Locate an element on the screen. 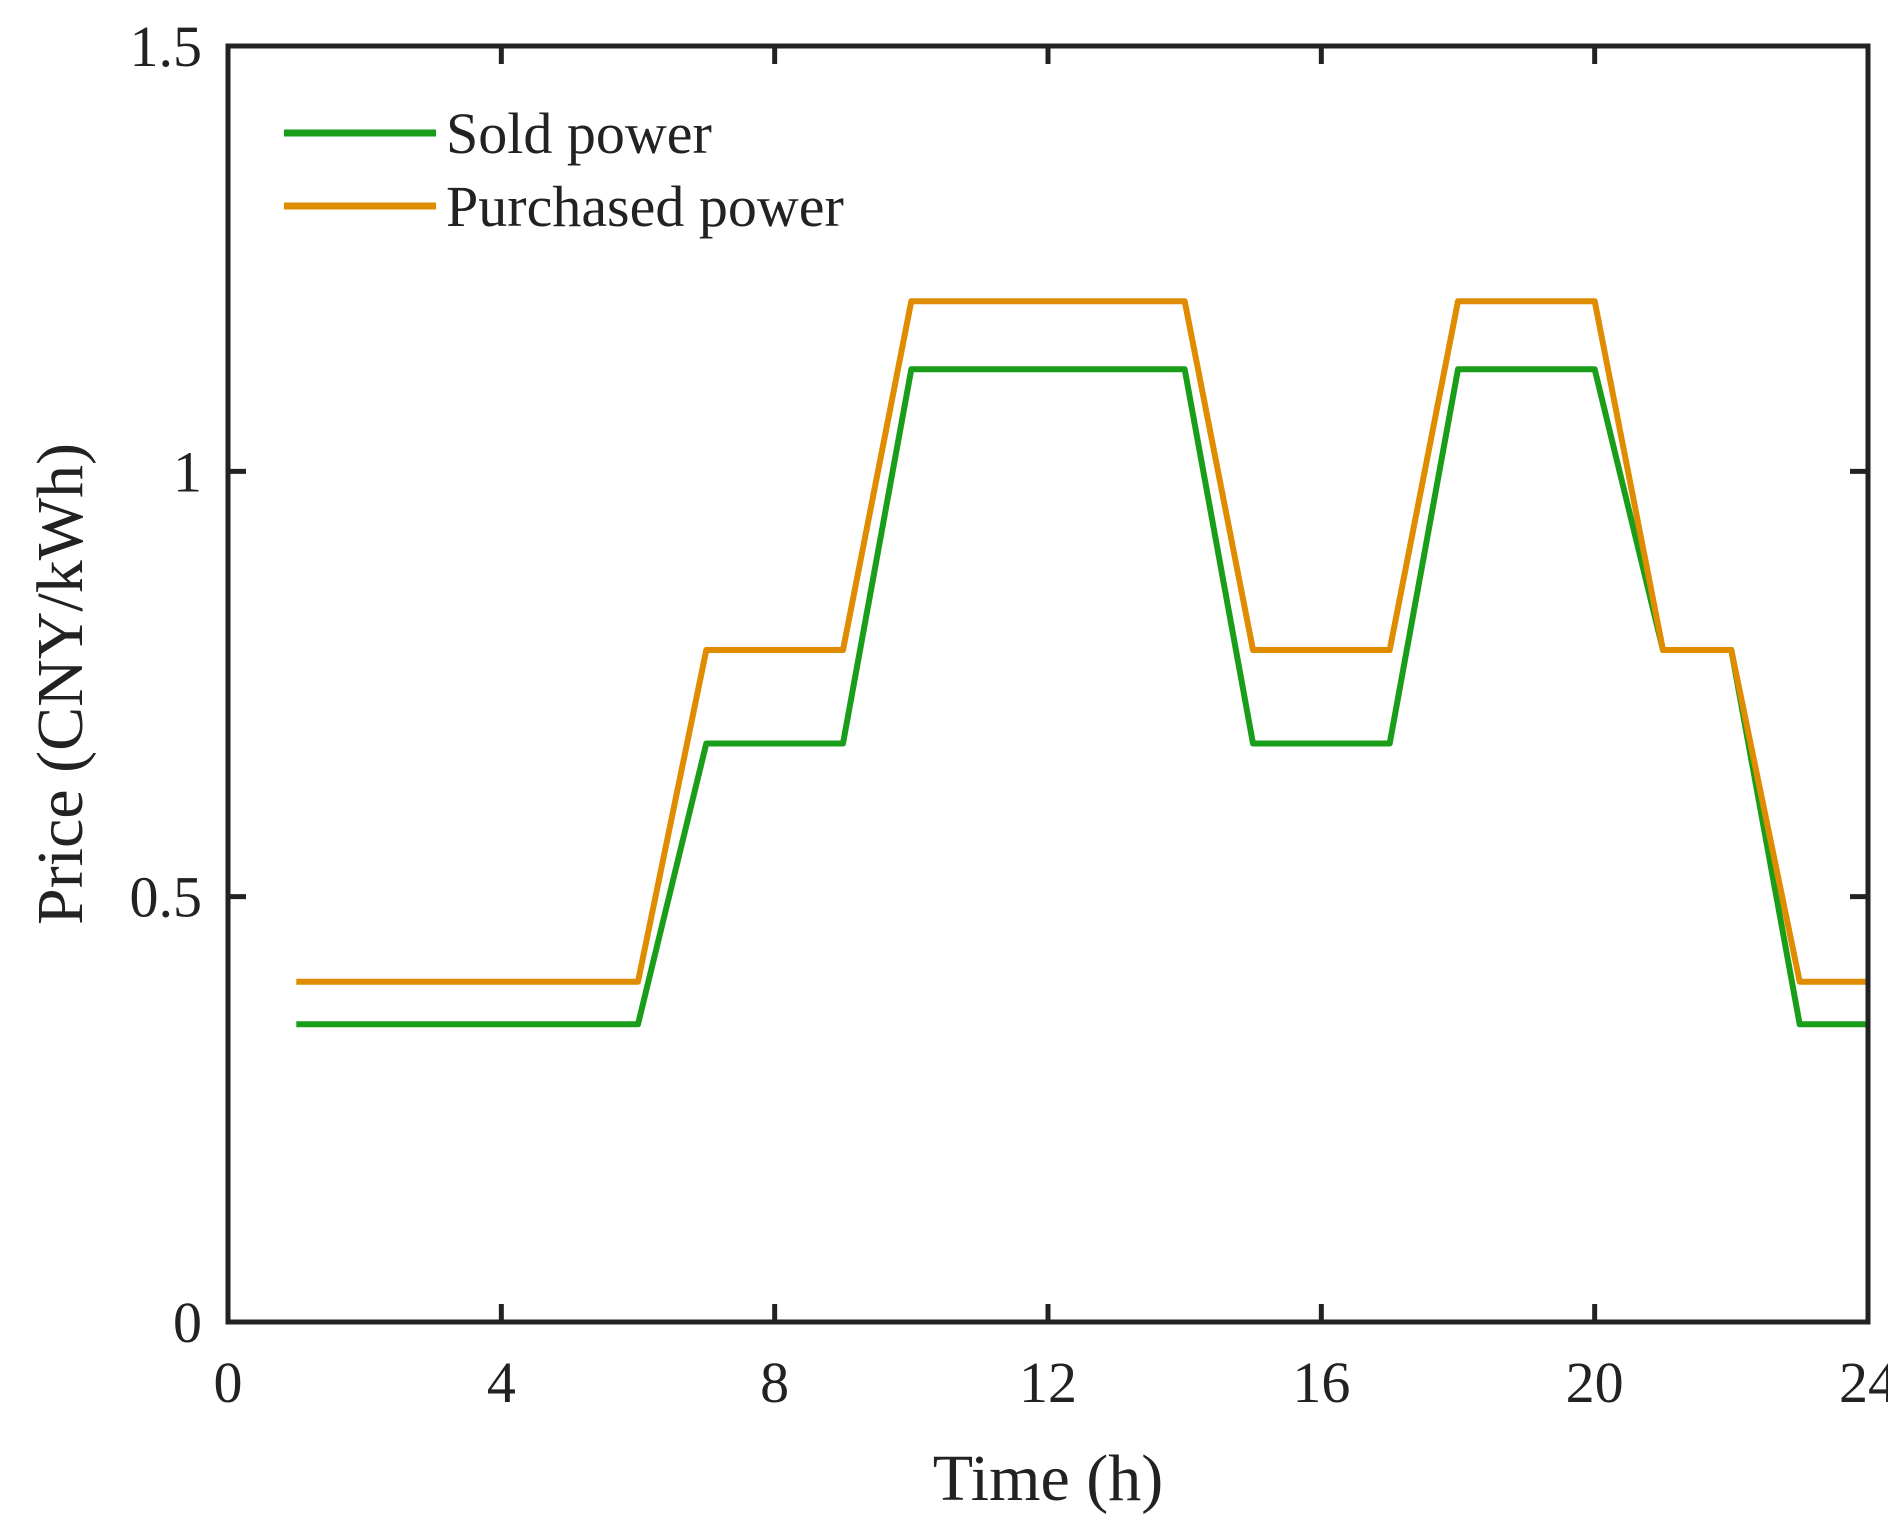 This screenshot has width=1888, height=1536. x-axis-title: Time (h) is located at coordinates (1048, 1478).